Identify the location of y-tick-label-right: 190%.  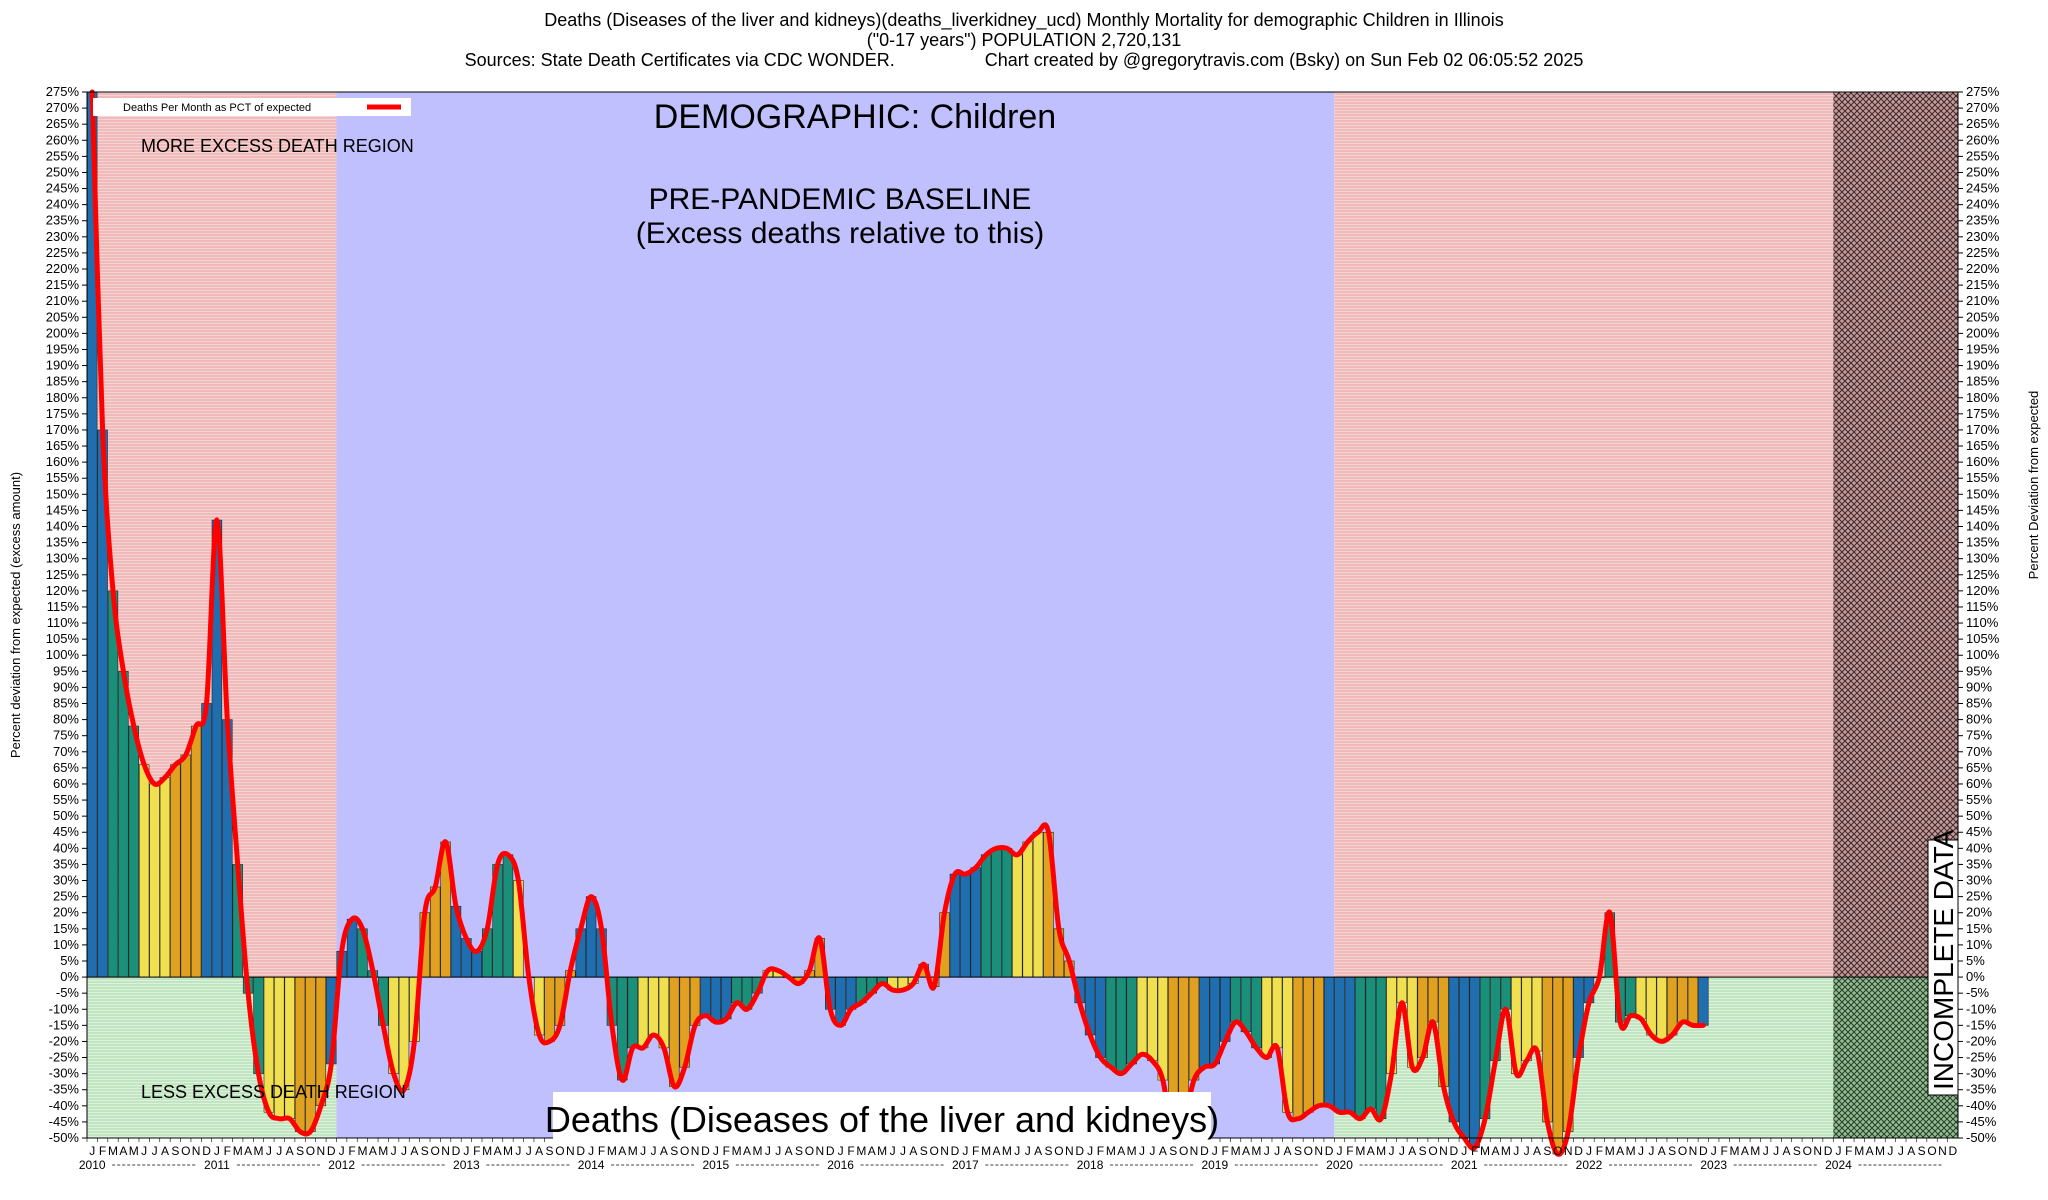
(1983, 365).